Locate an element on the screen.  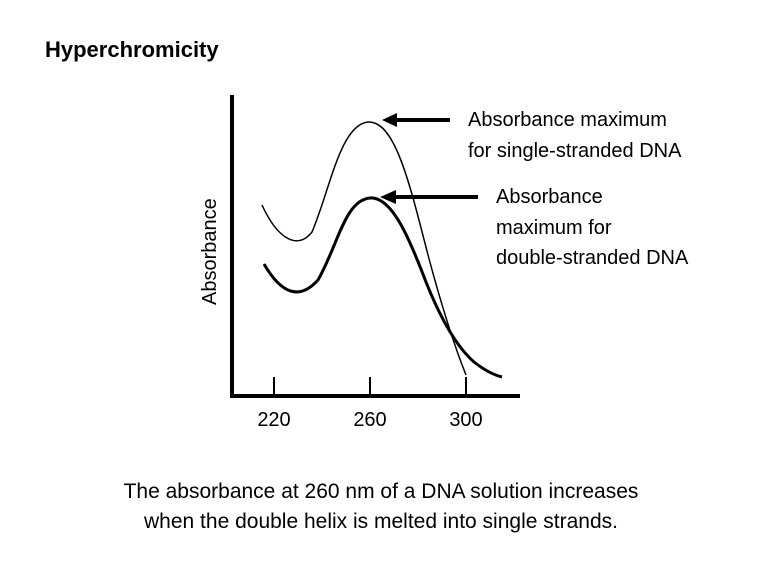
double-annotation-line-3: double-stranded DNA is located at coordinates (592, 258).